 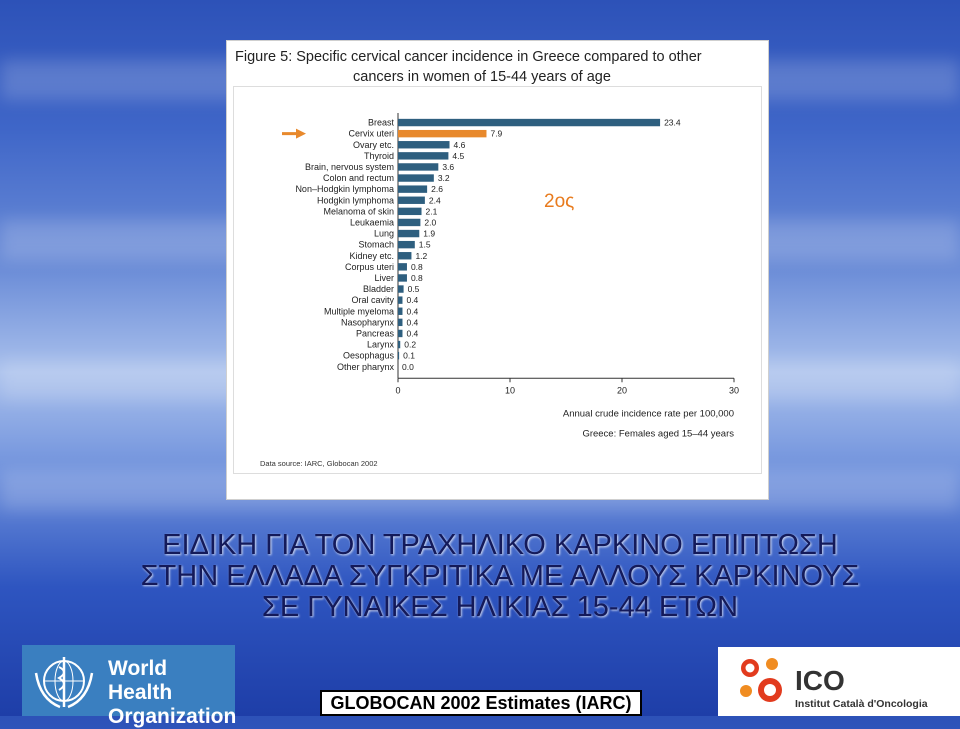 What do you see at coordinates (412, 300) in the screenshot?
I see `data-label-oral-cavity: 0.4` at bounding box center [412, 300].